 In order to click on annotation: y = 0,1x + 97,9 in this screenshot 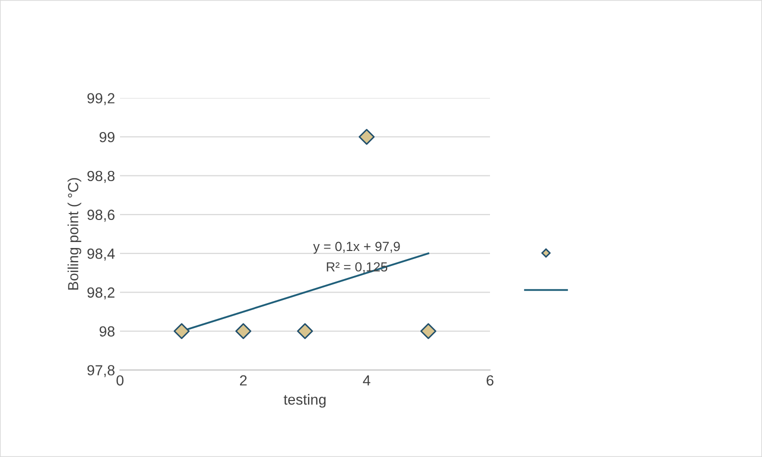, I will do `click(356, 248)`.